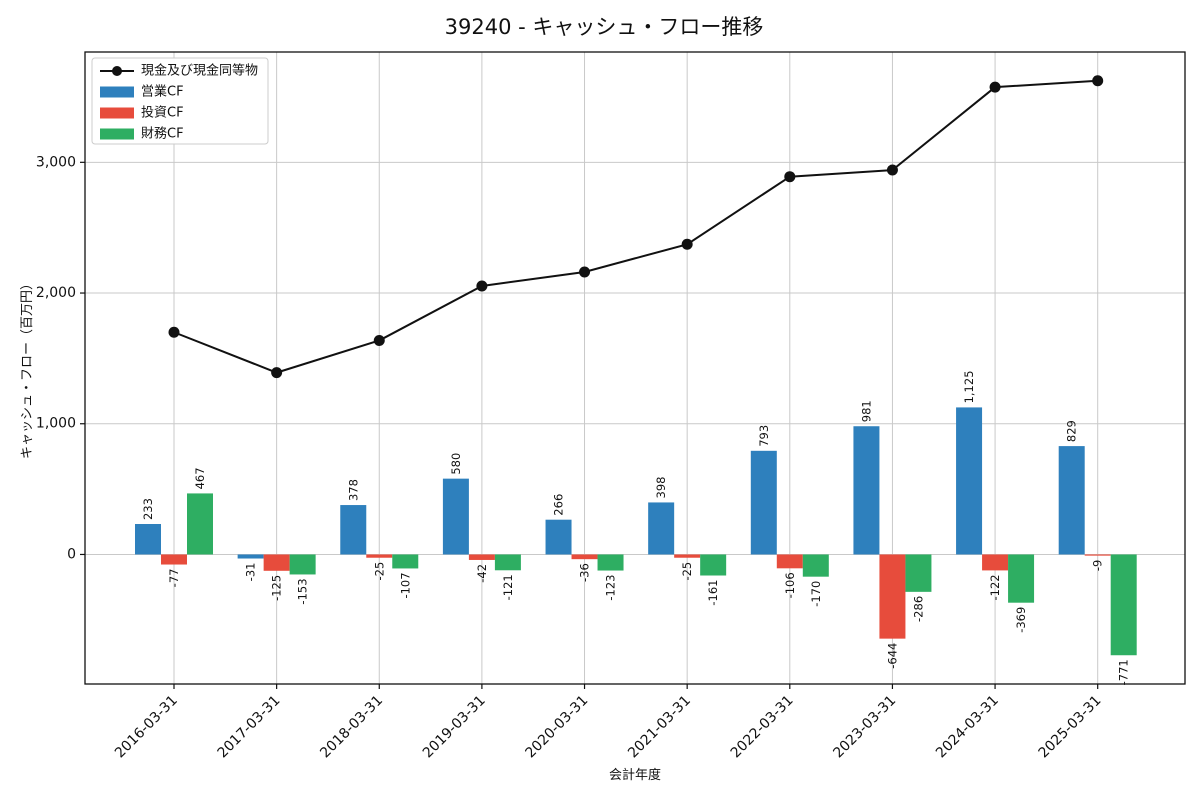  I want to click on bar-label-financing-cf-8: -369, so click(1021, 620).